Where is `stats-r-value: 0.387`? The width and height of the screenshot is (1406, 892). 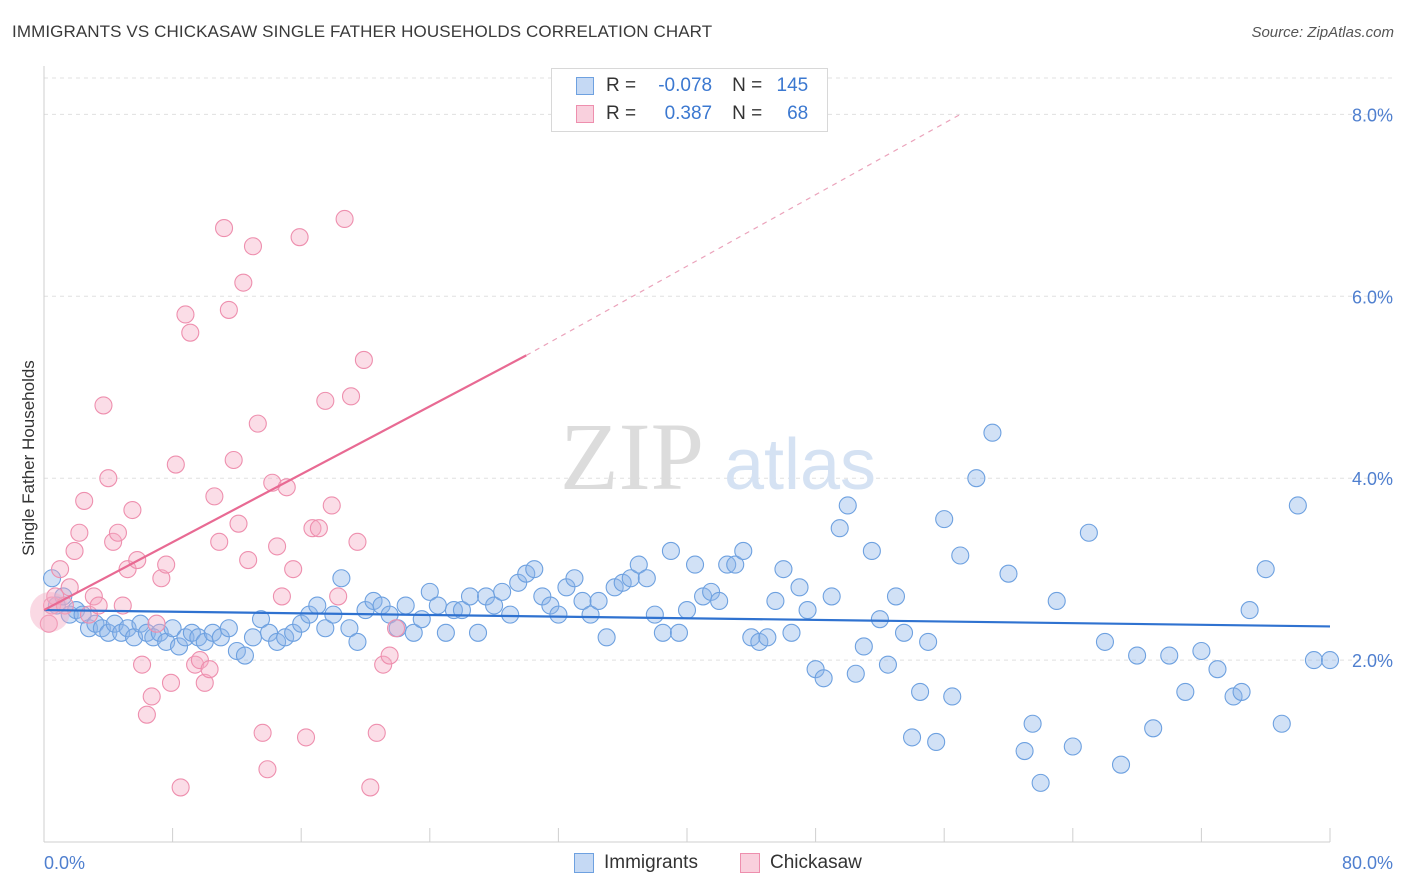
stats-r-value: 0.387 is located at coordinates (688, 113).